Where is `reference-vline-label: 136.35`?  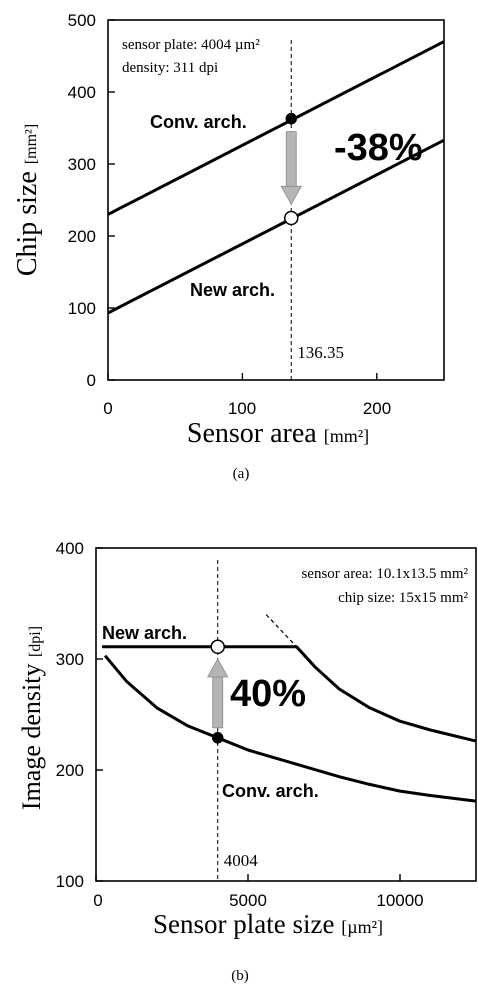 reference-vline-label: 136.35 is located at coordinates (320, 352).